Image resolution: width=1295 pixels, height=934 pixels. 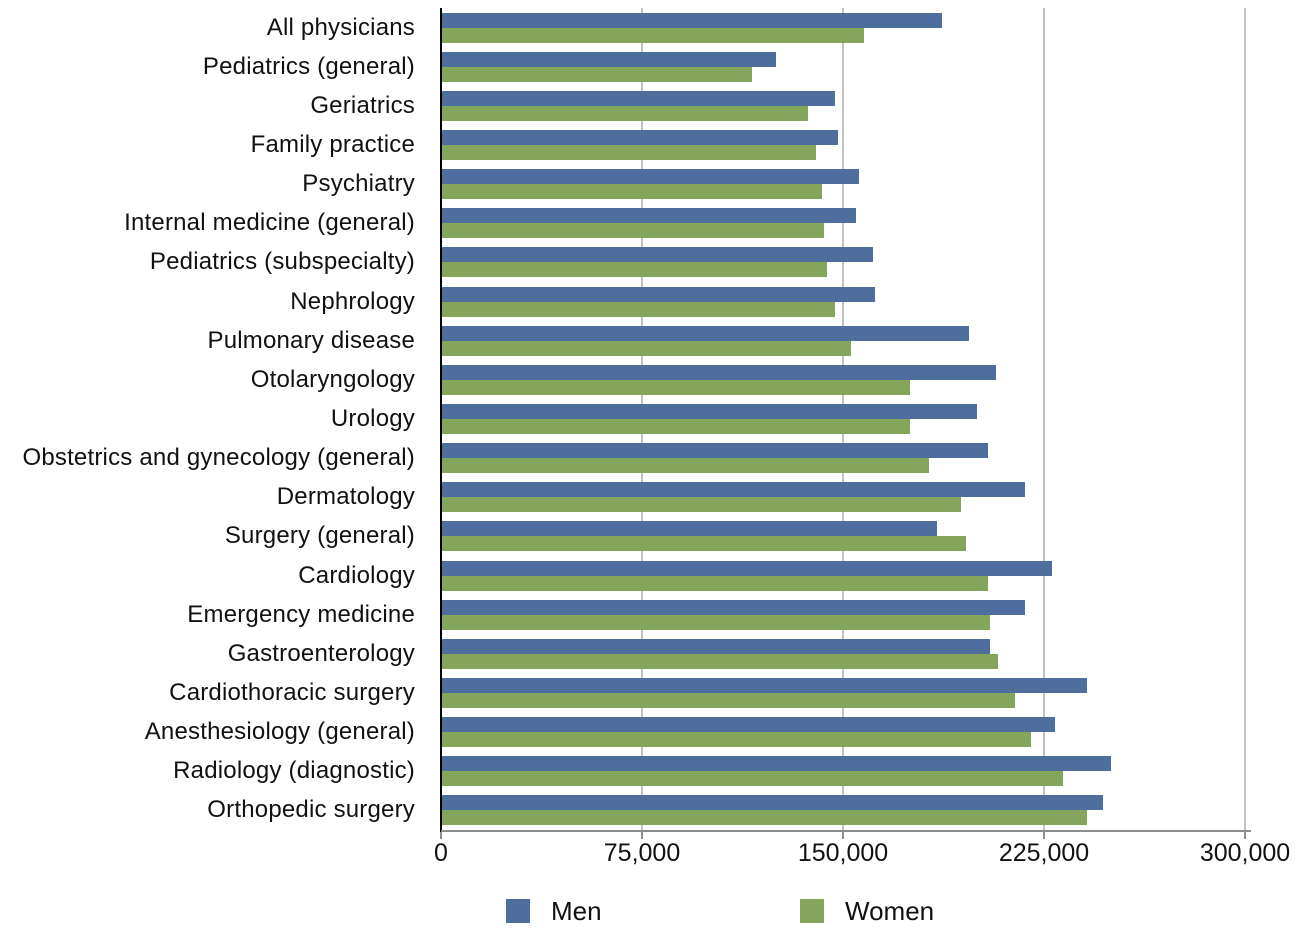 I want to click on chart-row: Cardiothoracic surgery, so click(x=647, y=692).